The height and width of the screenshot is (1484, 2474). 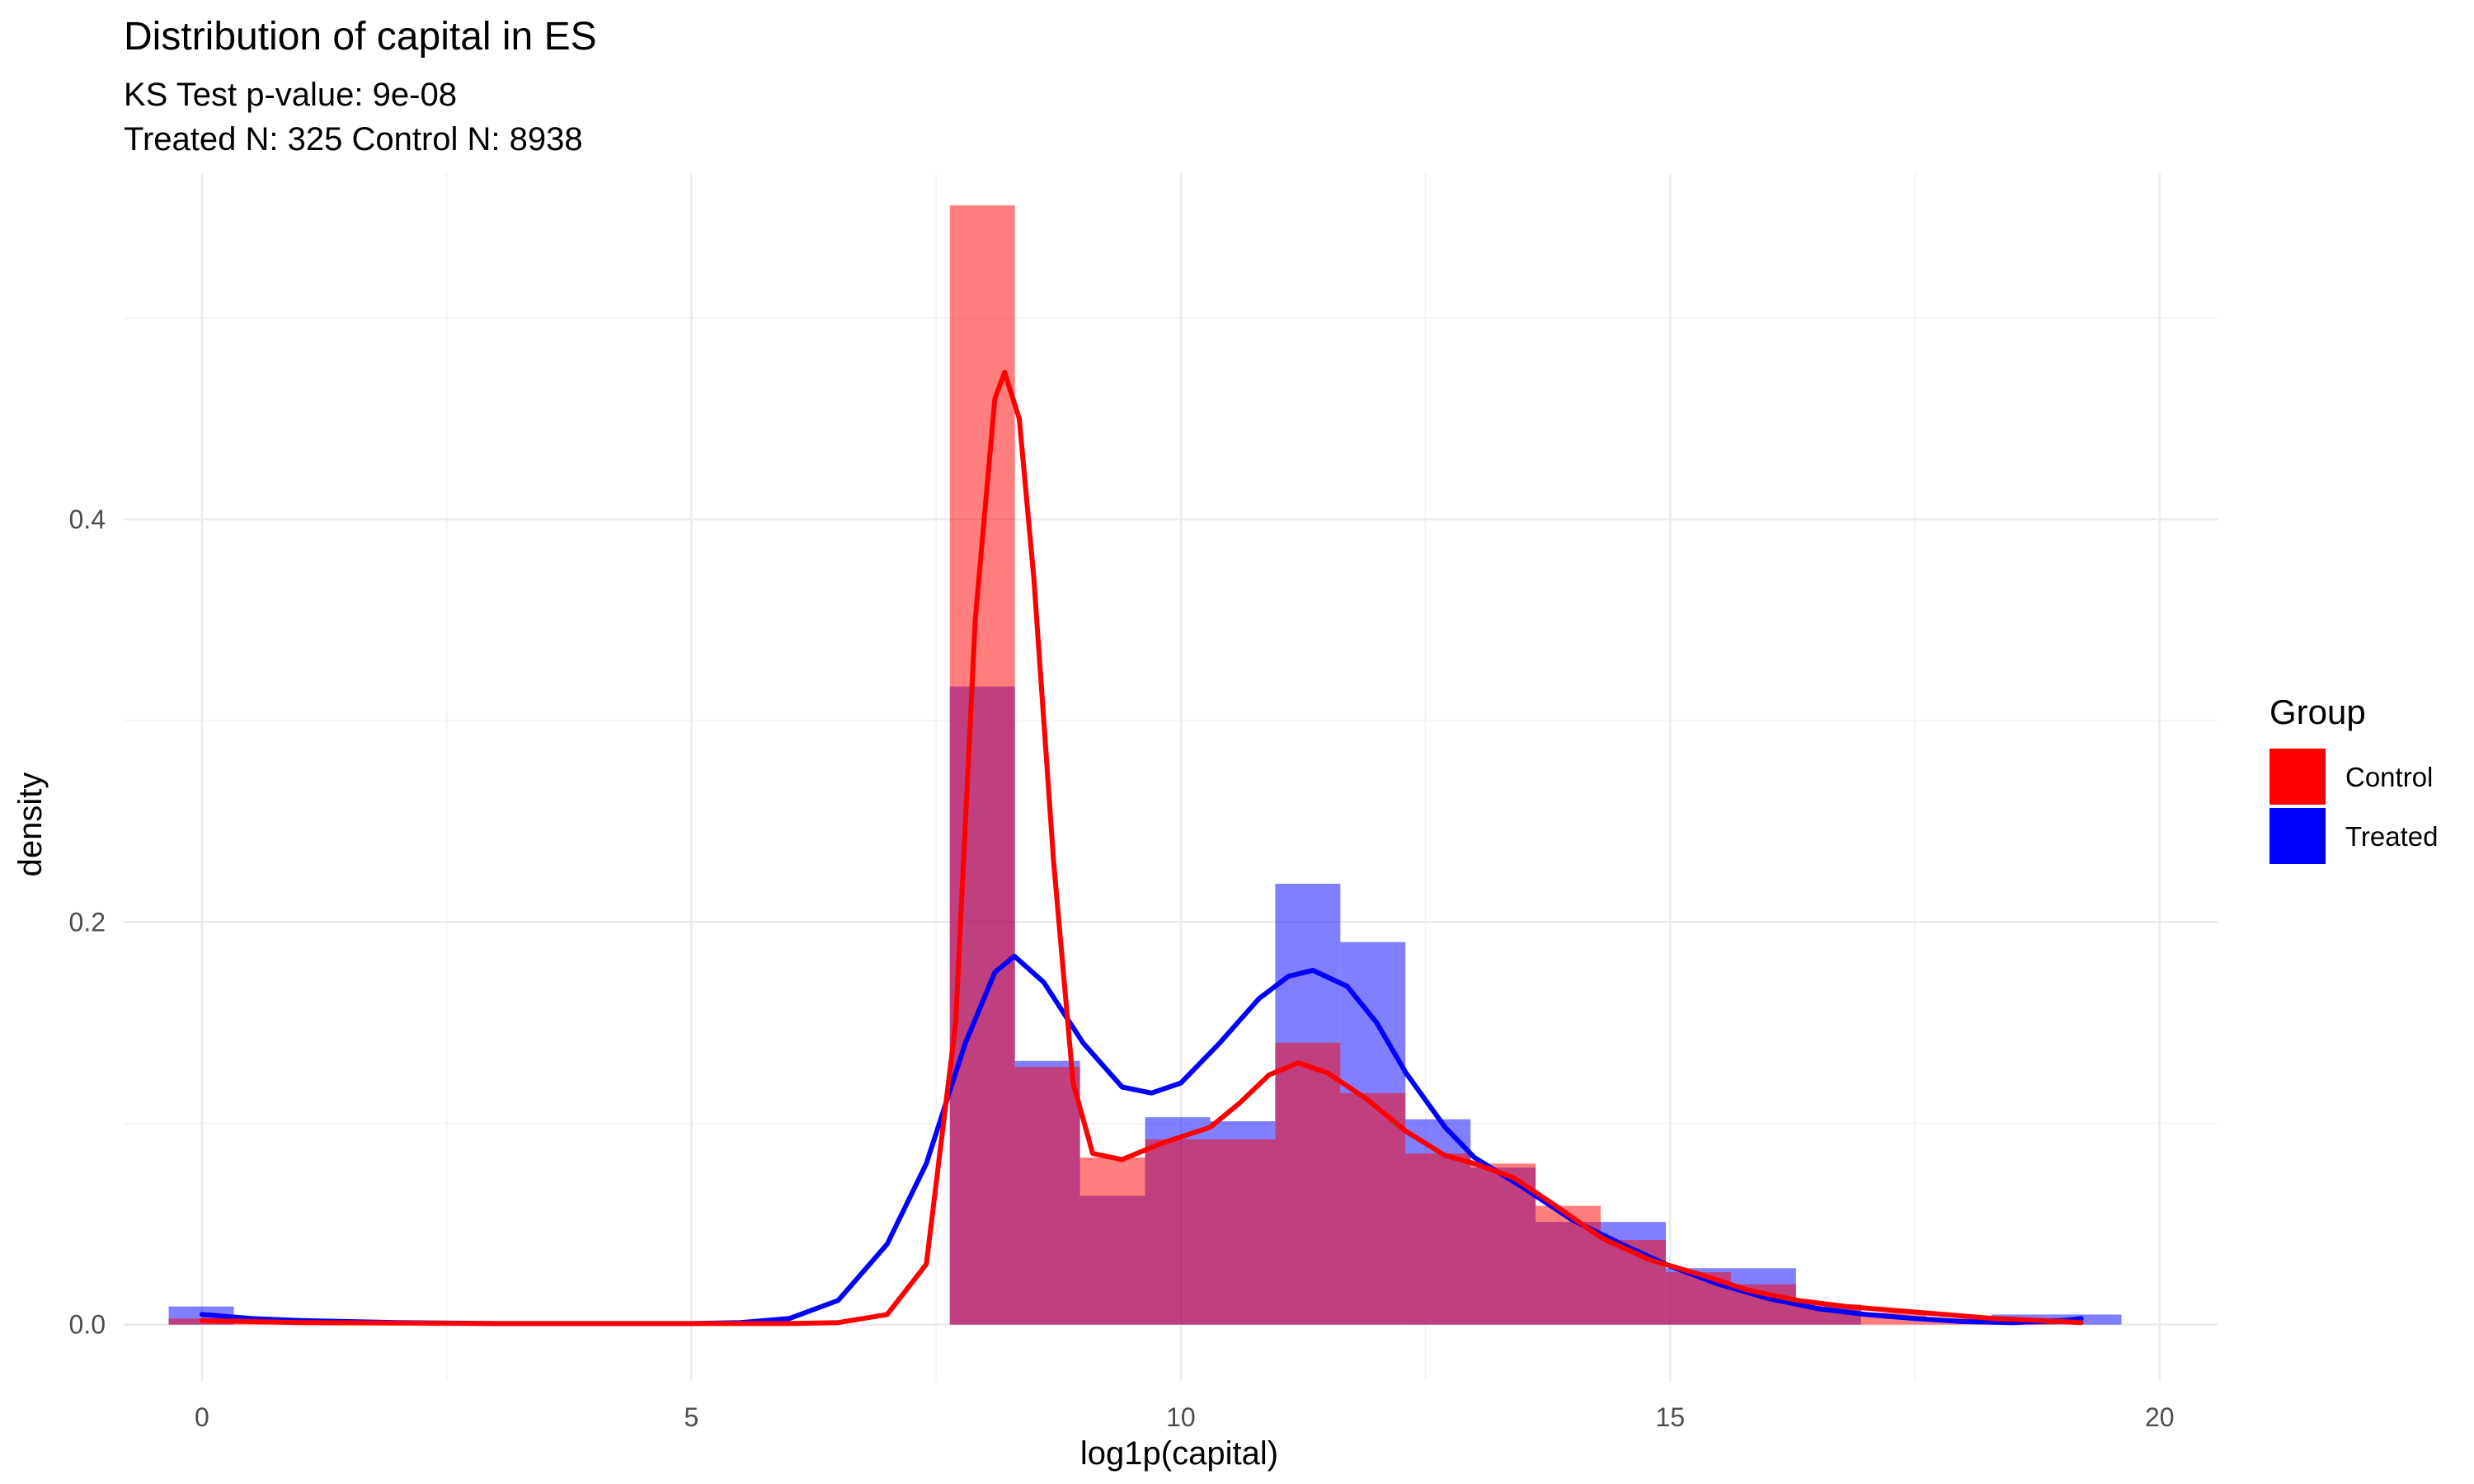 What do you see at coordinates (2392, 836) in the screenshot?
I see `legend-label-treated: Treated` at bounding box center [2392, 836].